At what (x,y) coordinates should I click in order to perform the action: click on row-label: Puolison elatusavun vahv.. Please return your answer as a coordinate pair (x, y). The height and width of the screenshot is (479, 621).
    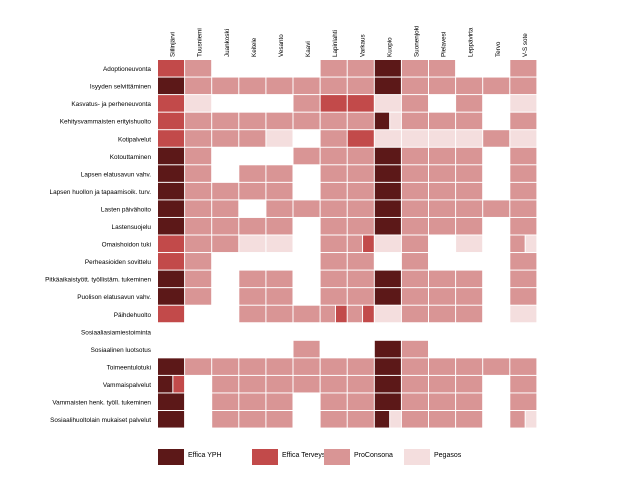
    Looking at the image, I should click on (114, 297).